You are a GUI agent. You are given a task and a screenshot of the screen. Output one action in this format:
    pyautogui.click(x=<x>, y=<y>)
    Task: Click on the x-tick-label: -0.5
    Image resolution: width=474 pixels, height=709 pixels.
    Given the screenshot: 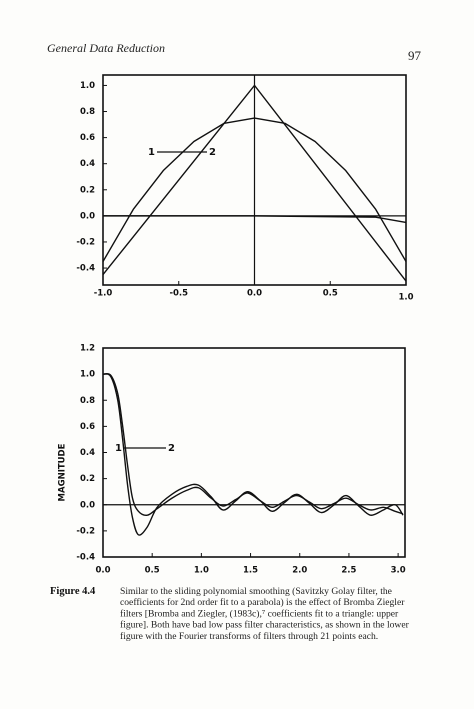 What is the action you would take?
    pyautogui.click(x=178, y=294)
    